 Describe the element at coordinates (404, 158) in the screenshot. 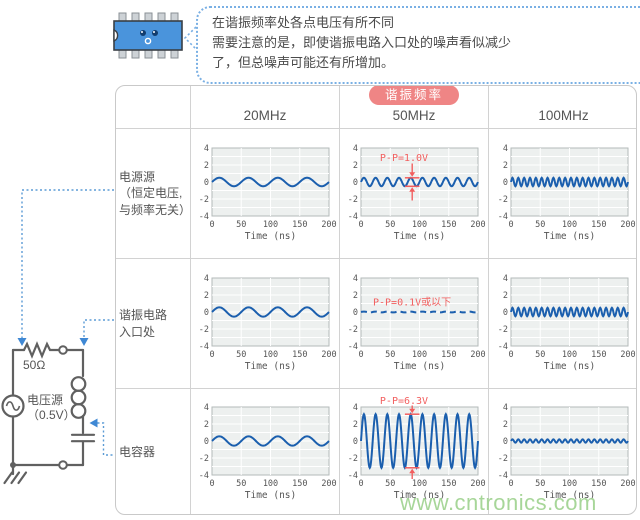

I see `pp-annotation: P-P=1.0V` at that location.